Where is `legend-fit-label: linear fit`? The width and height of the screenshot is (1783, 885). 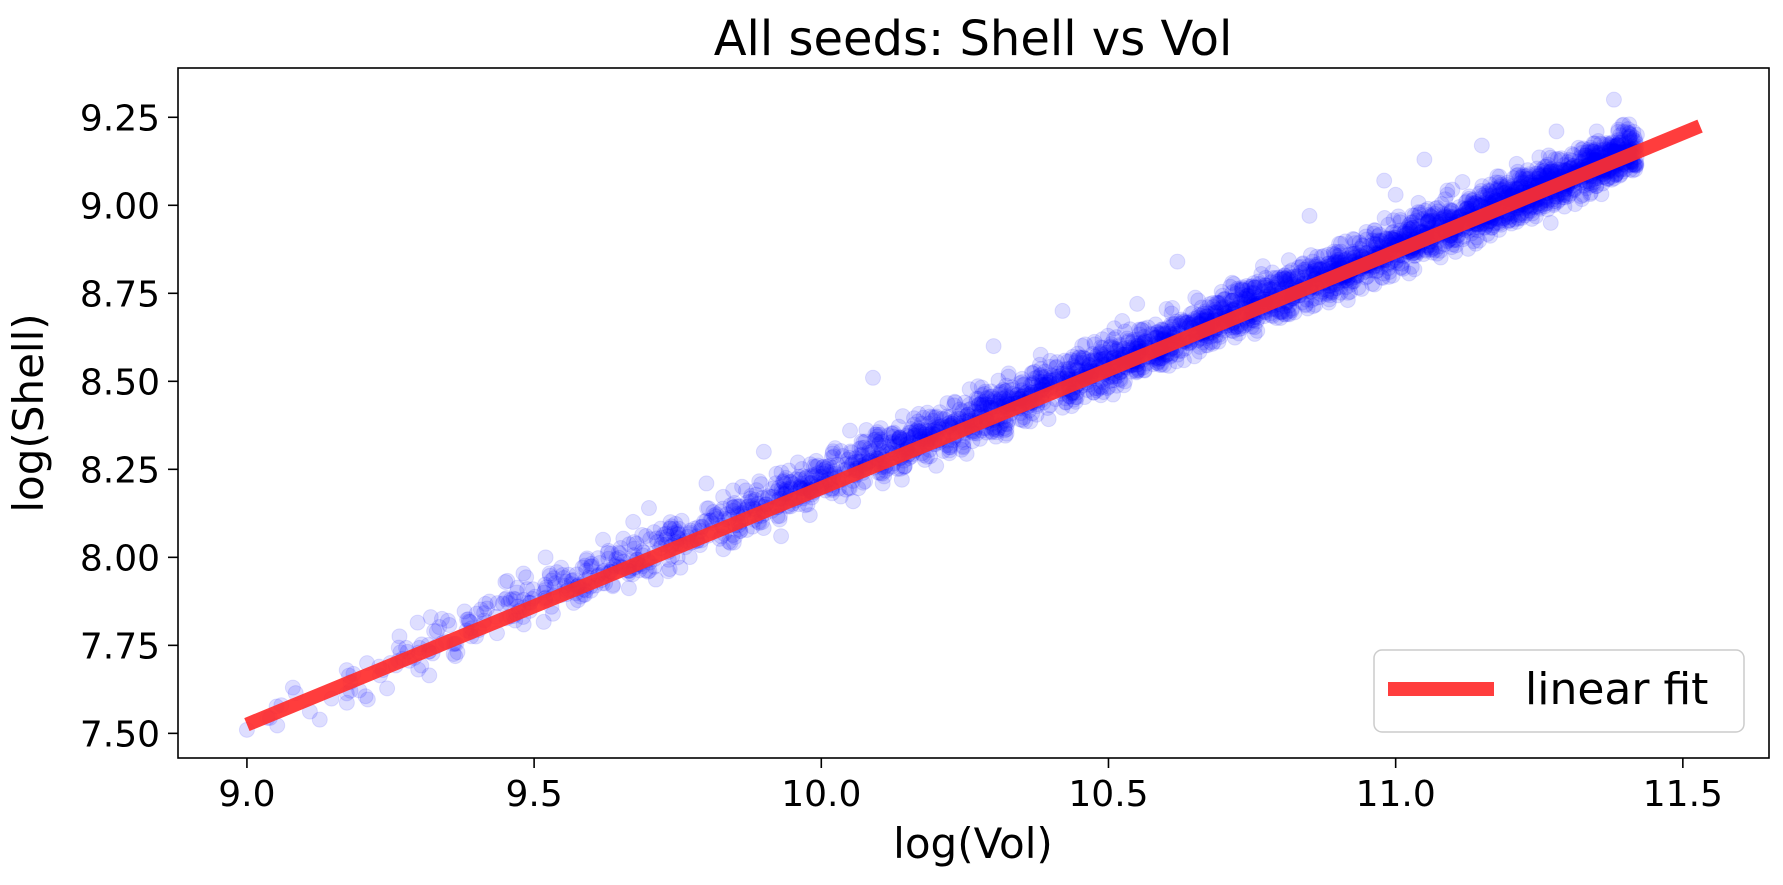
legend-fit-label: linear fit is located at coordinates (1616, 689).